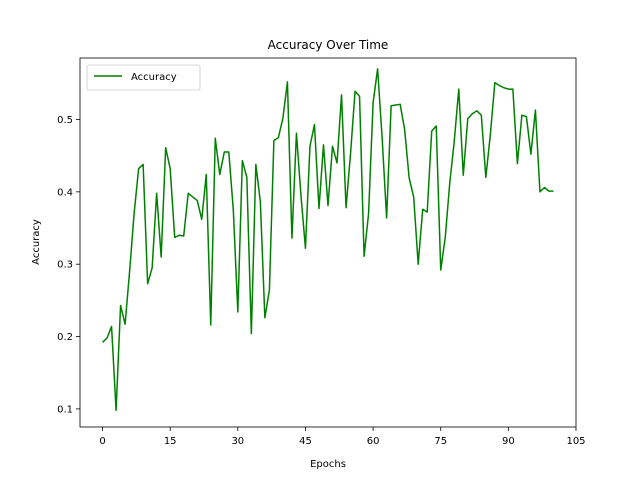  I want to click on legend-box, so click(143, 77).